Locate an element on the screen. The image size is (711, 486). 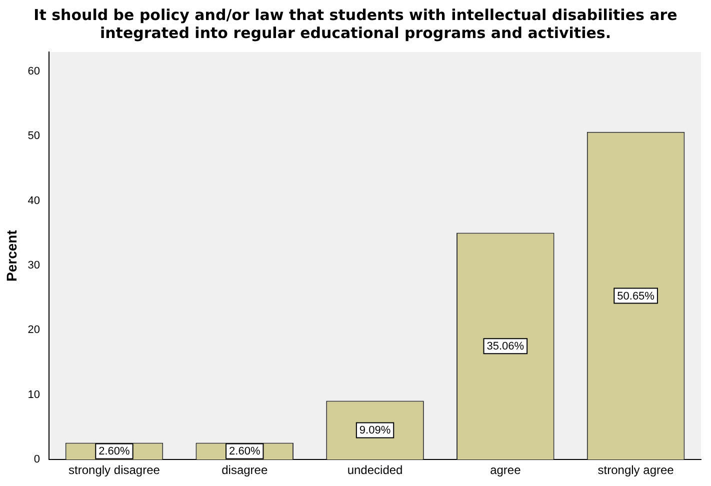
x-tick-label: strongly agree is located at coordinates (636, 470).